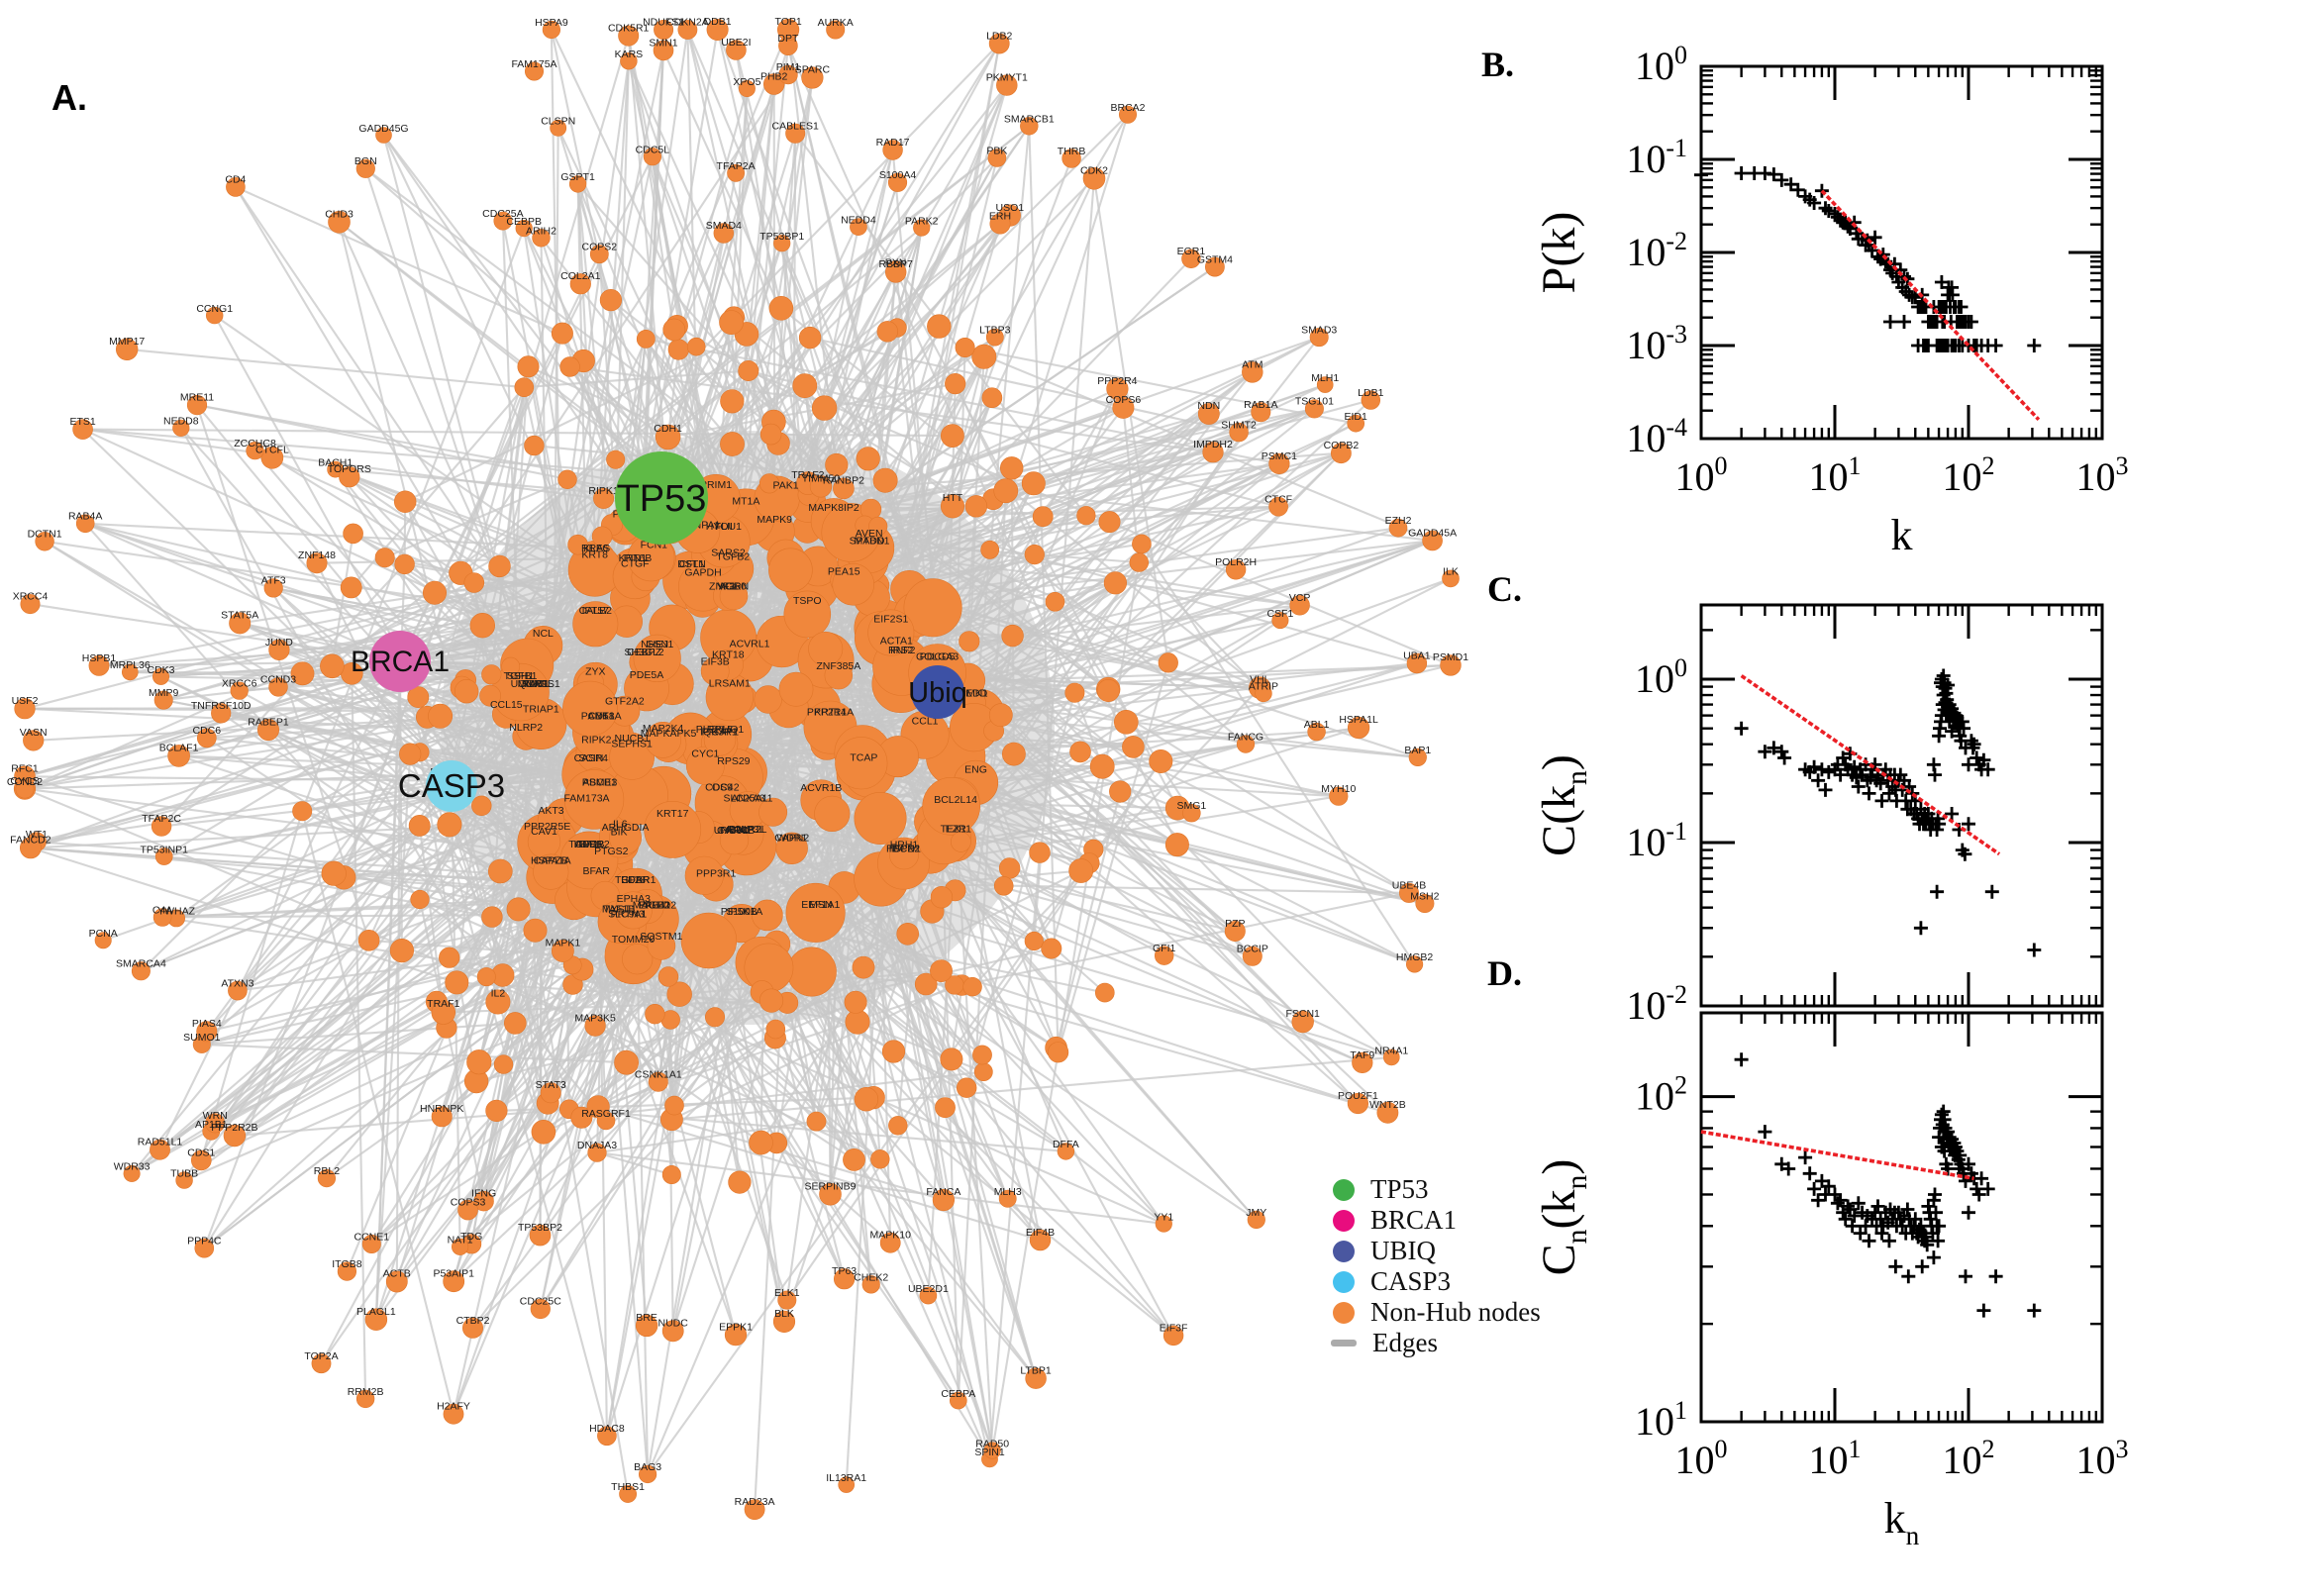  Describe the element at coordinates (1902, 535) in the screenshot. I see `x-axis-title: k` at that location.